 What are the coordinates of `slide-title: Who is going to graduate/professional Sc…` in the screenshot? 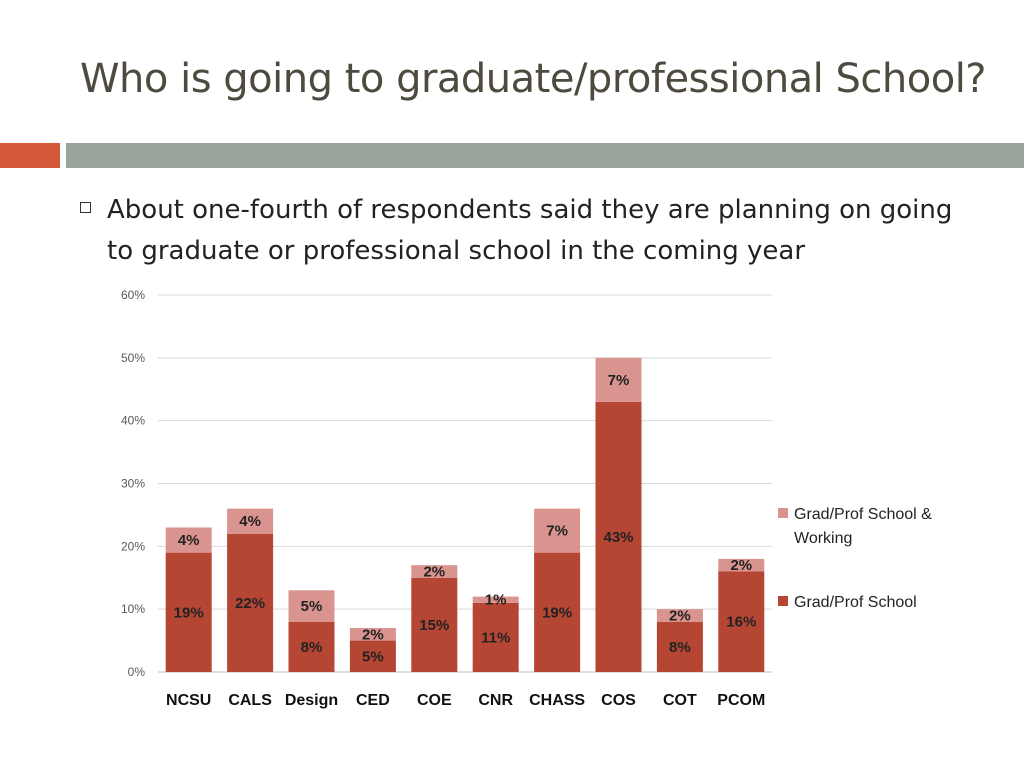 It's located at (533, 79).